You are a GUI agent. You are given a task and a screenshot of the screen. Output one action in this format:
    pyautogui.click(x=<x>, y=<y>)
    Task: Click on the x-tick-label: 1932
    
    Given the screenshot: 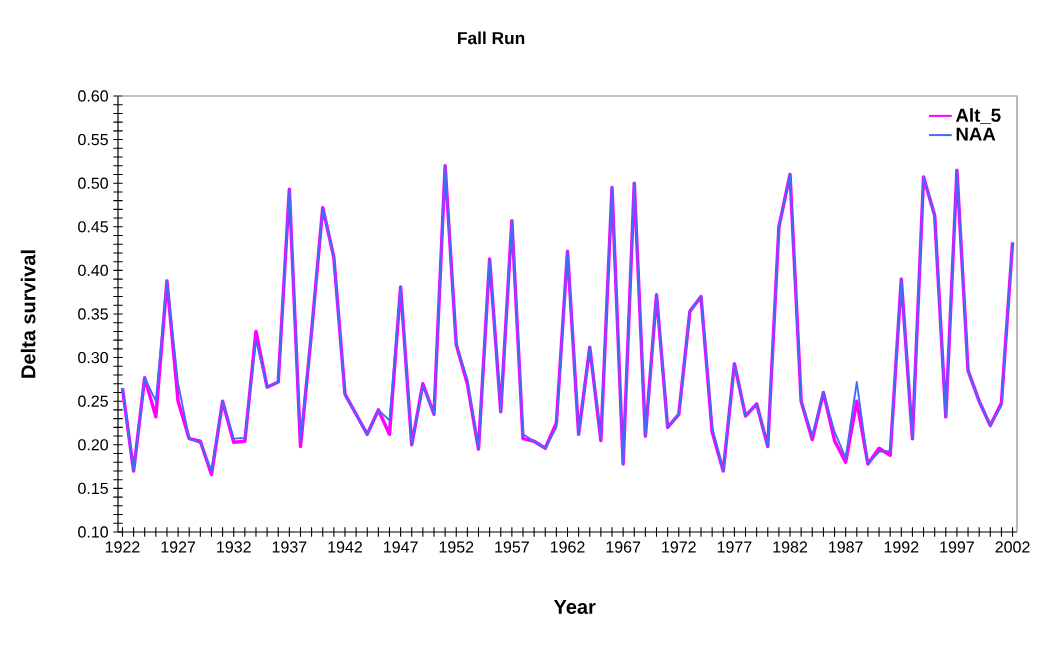 What is the action you would take?
    pyautogui.click(x=234, y=547)
    